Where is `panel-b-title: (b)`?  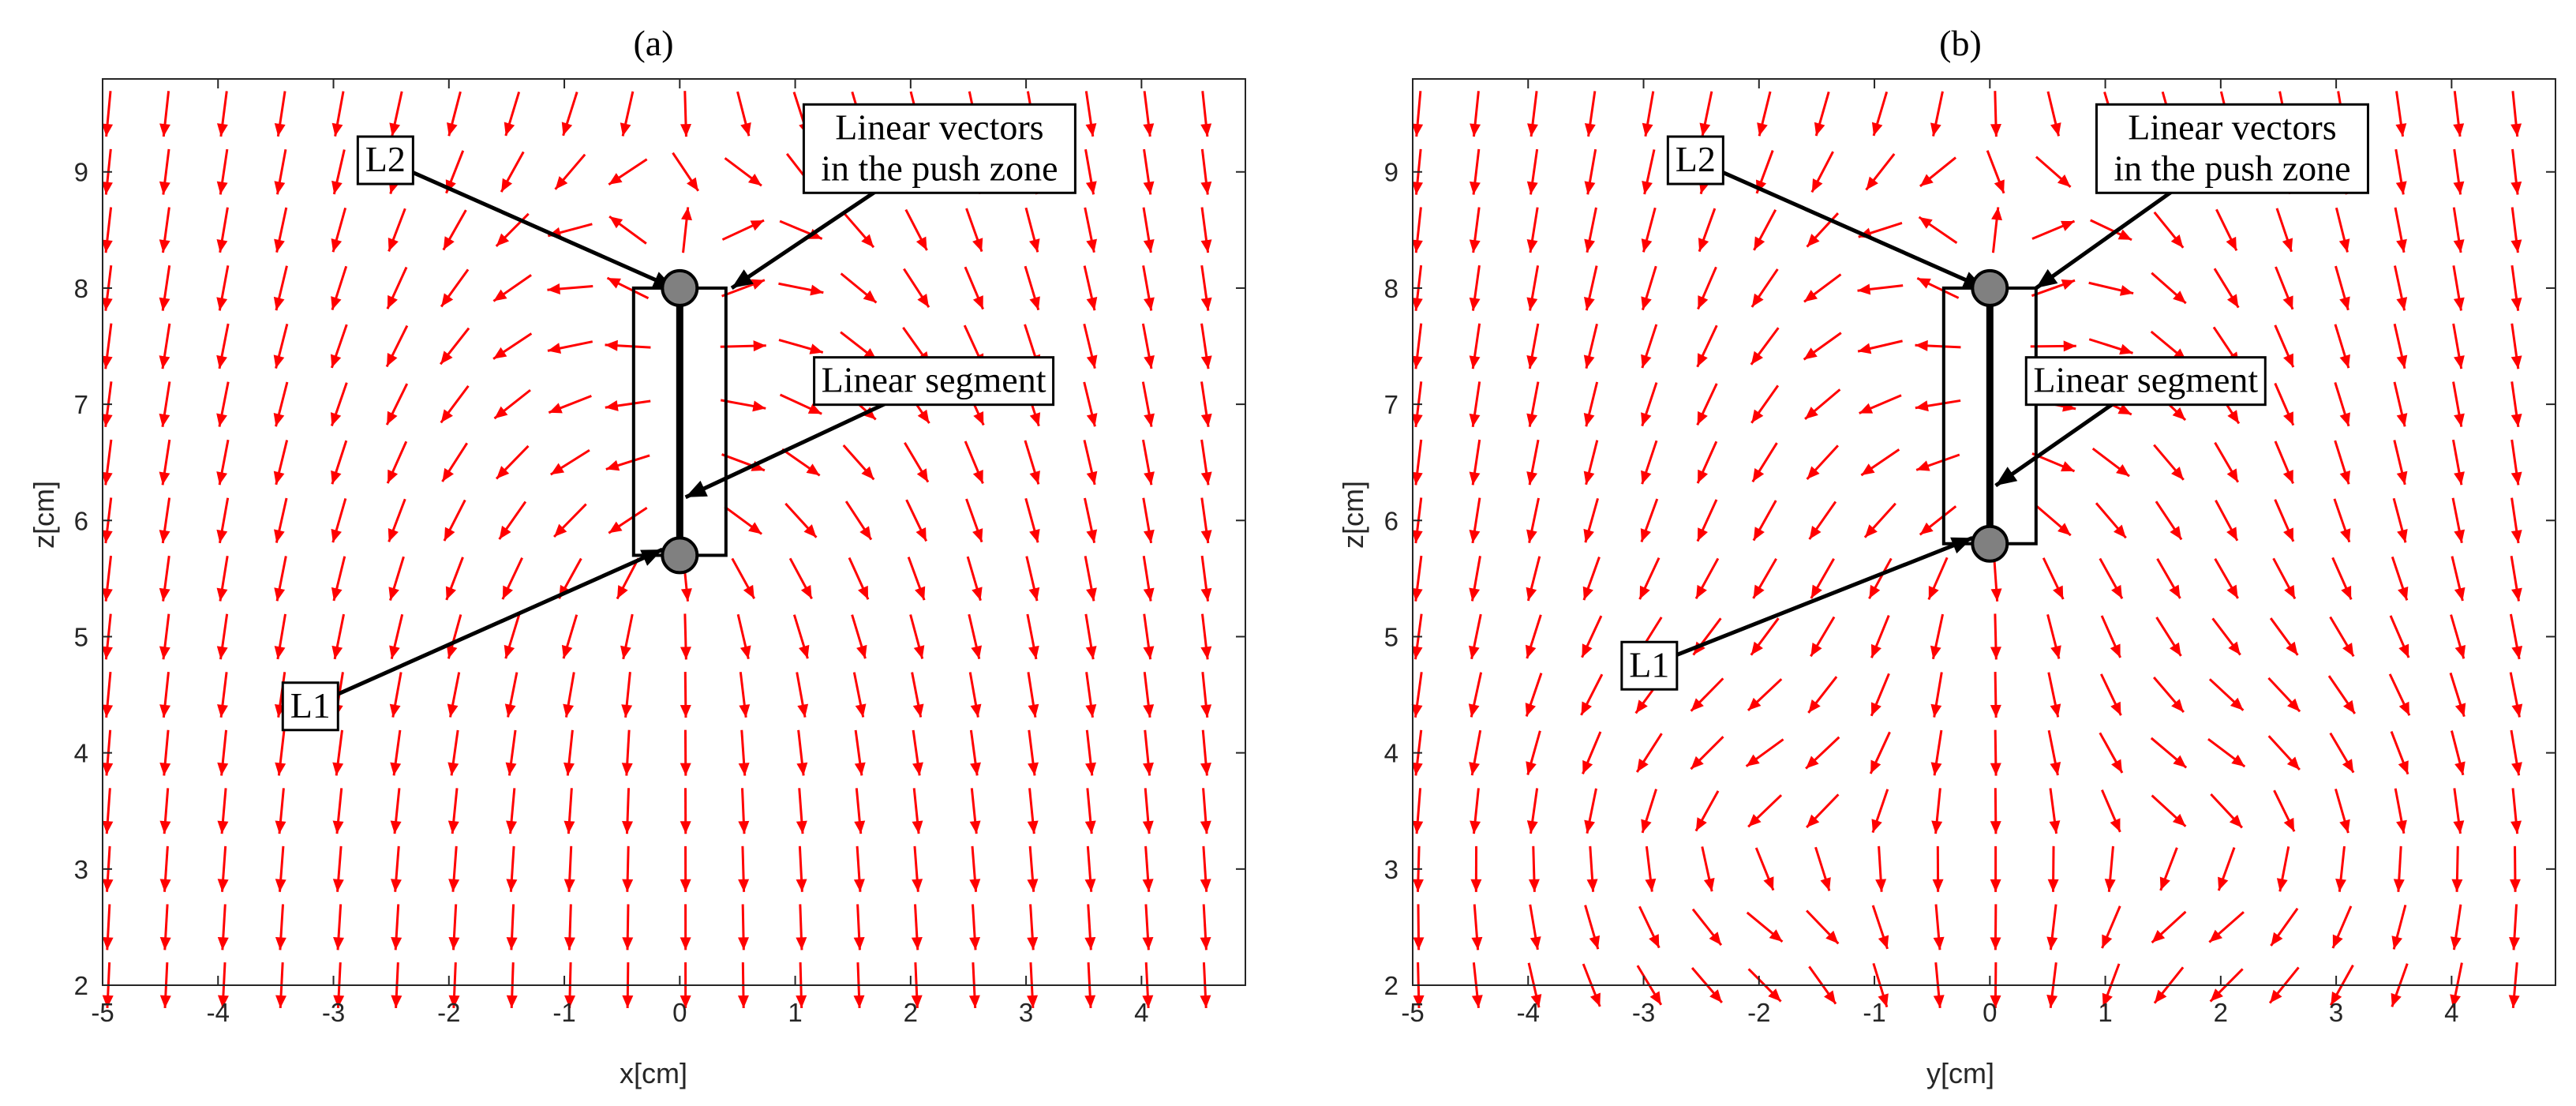 panel-b-title: (b) is located at coordinates (1960, 43).